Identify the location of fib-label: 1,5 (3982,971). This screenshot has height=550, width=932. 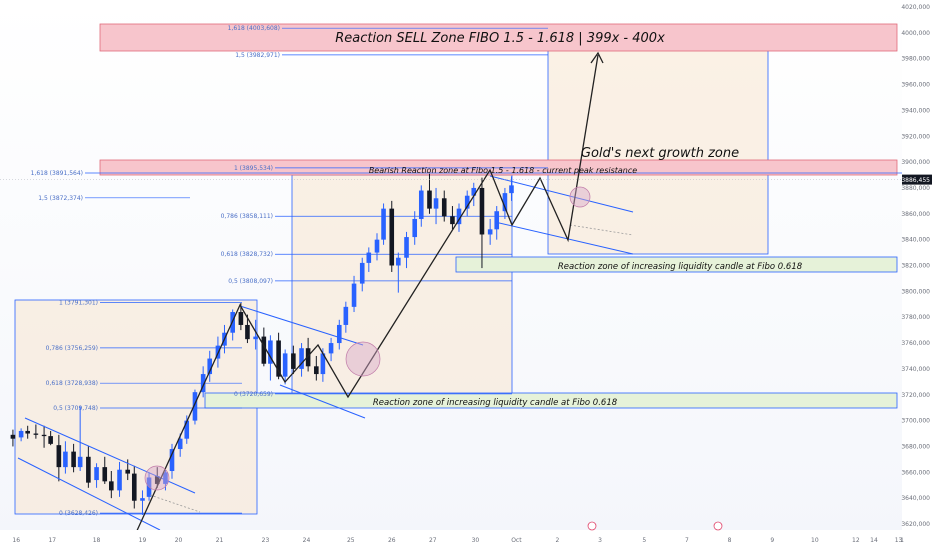
(257, 55).